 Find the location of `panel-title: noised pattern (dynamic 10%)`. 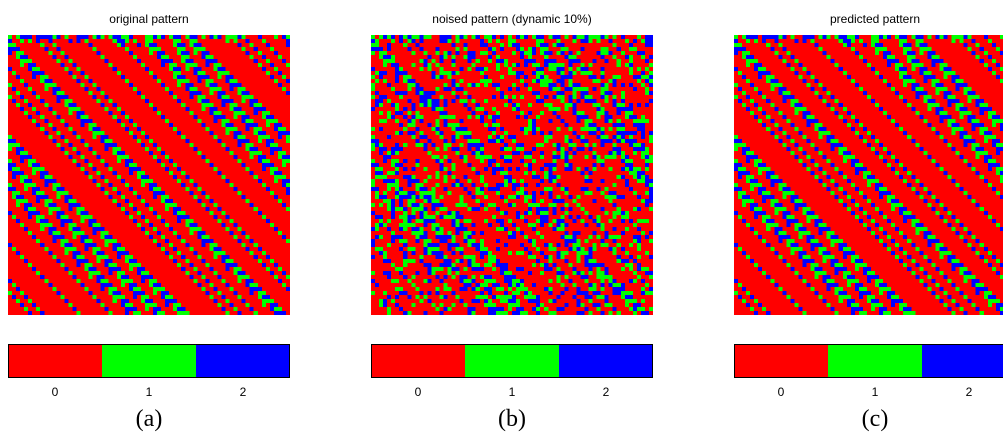

panel-title: noised pattern (dynamic 10%) is located at coordinates (512, 19).